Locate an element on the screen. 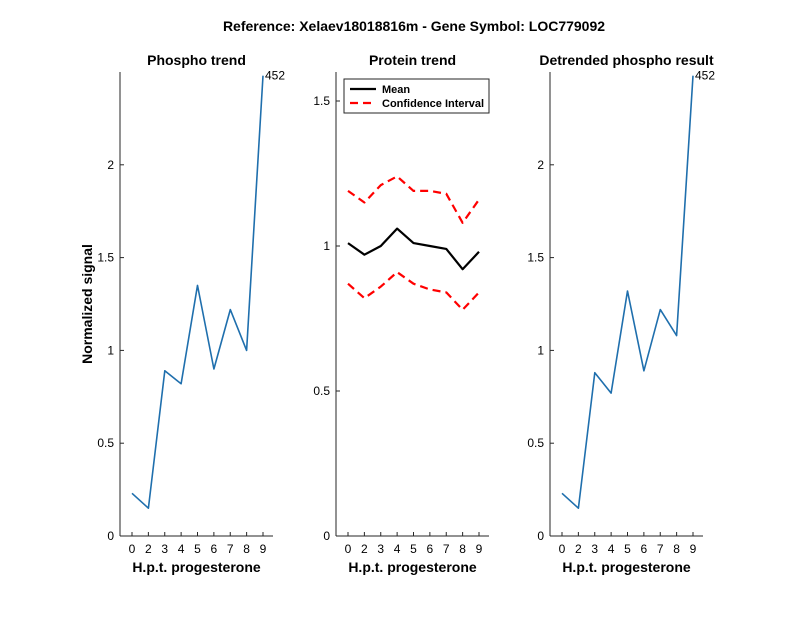 The width and height of the screenshot is (800, 623). mean-line is located at coordinates (413, 249).